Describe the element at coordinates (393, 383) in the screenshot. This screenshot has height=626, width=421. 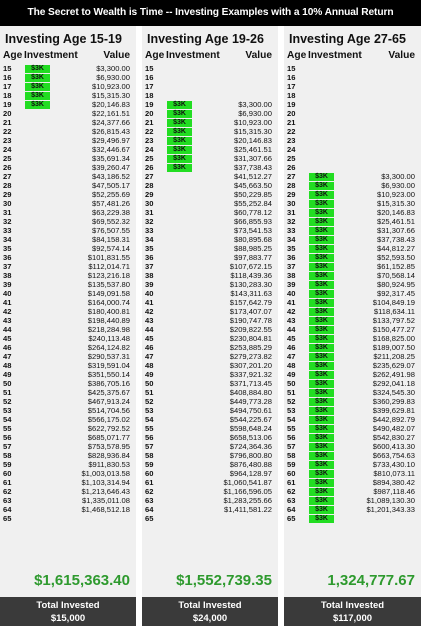
I see `value-cell: $292,041.18` at that location.